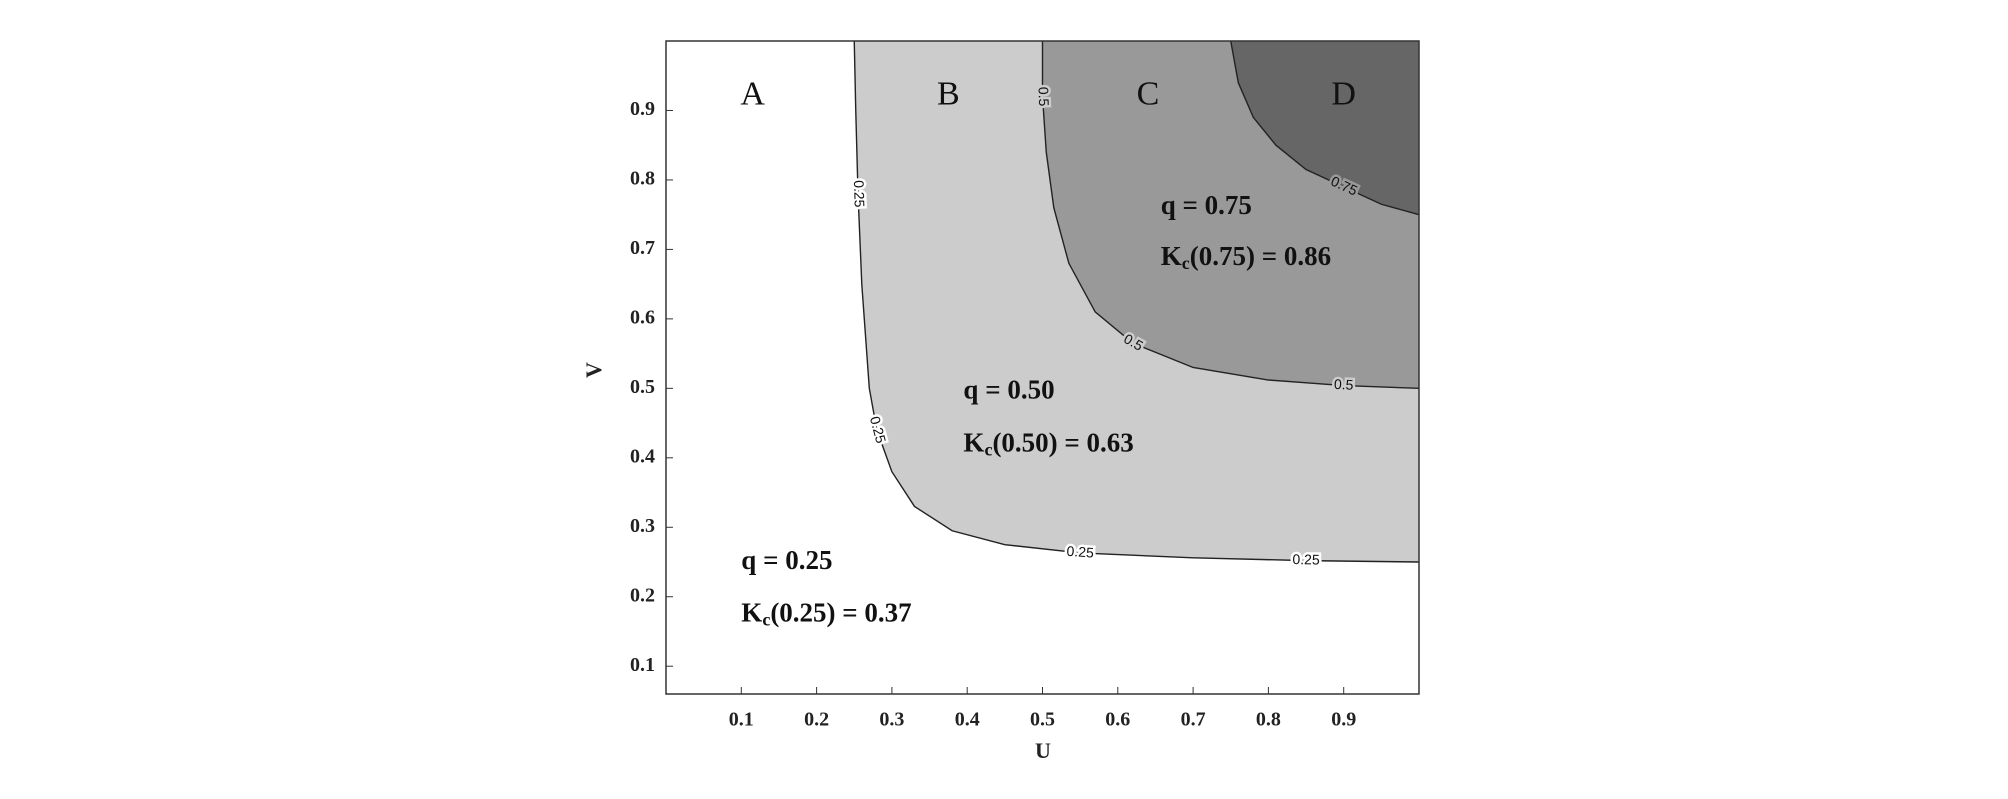 This screenshot has width=2008, height=799. What do you see at coordinates (891, 720) in the screenshot?
I see `x-tick-label: 0.3` at bounding box center [891, 720].